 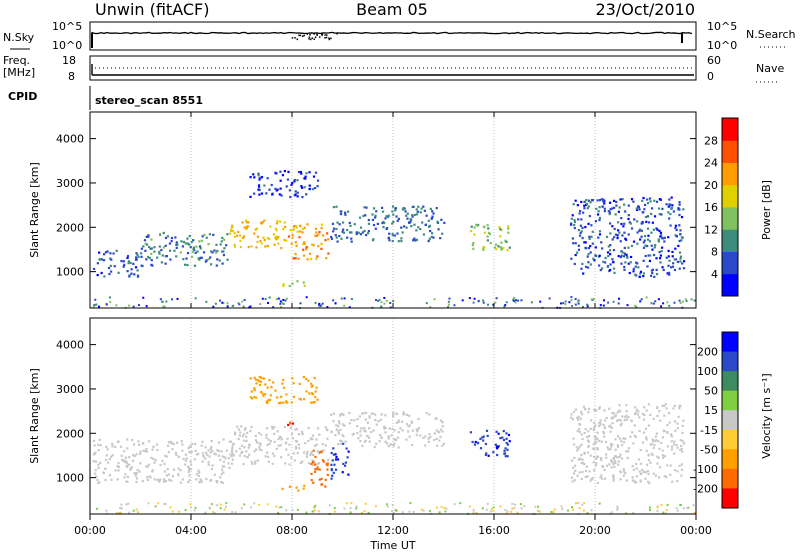 What do you see at coordinates (714, 274) in the screenshot?
I see `colorbar-tick-label: 4` at bounding box center [714, 274].